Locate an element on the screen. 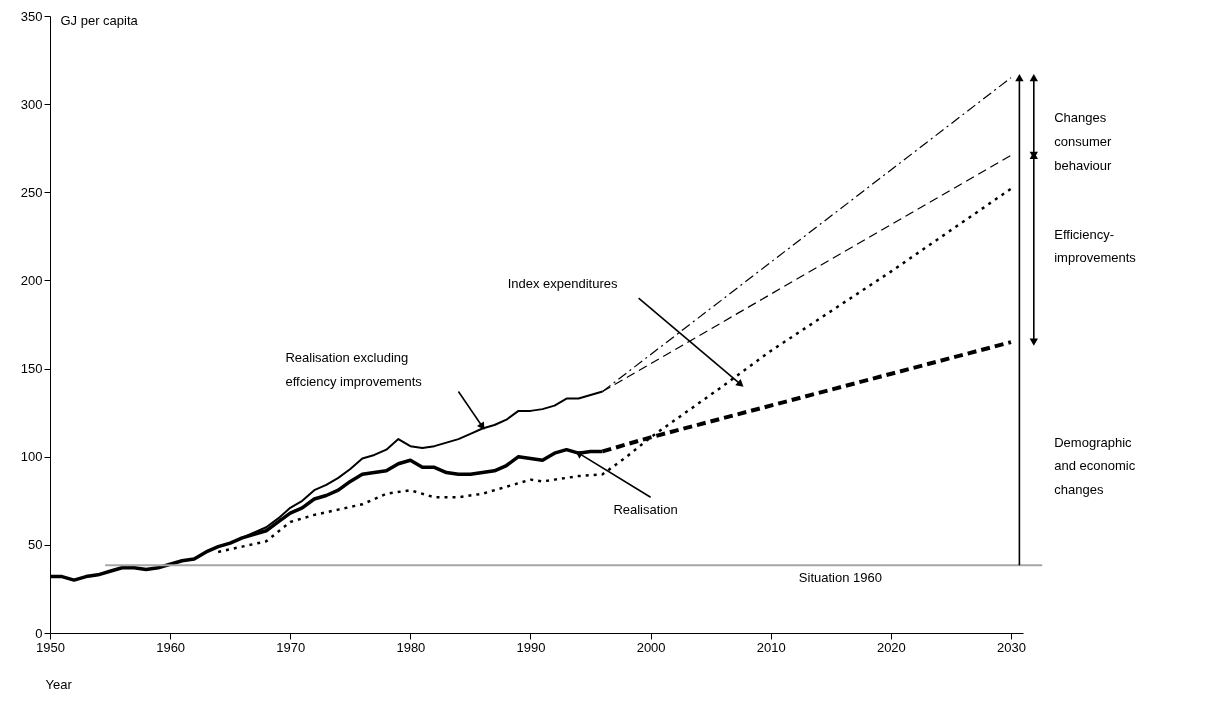 The height and width of the screenshot is (706, 1219). x-tick-label: 1960 is located at coordinates (171, 647).